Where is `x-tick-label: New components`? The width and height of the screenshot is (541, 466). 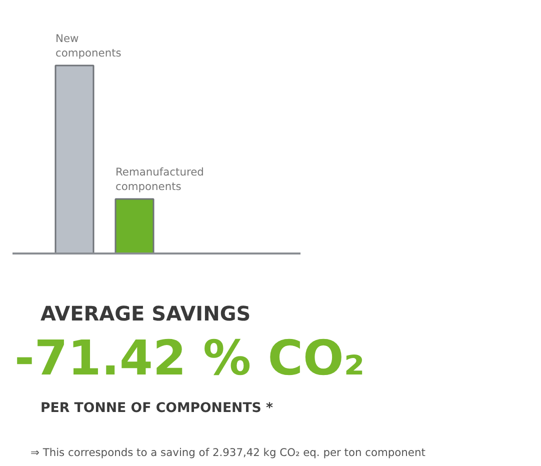
x-tick-label: New components is located at coordinates (89, 46).